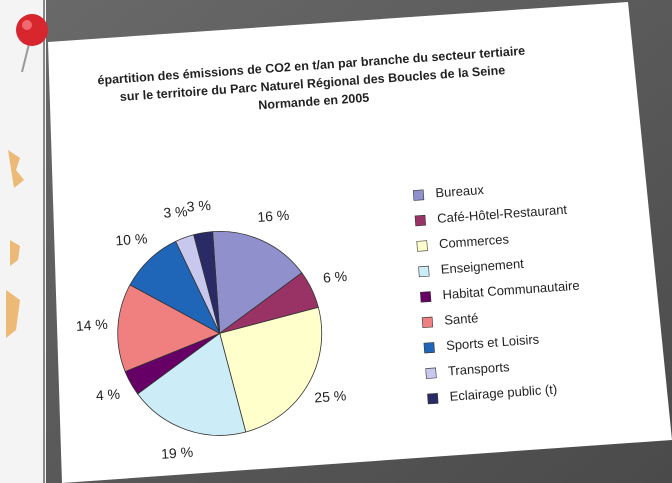  Describe the element at coordinates (27, 25) in the screenshot. I see `pin-highlight` at that location.